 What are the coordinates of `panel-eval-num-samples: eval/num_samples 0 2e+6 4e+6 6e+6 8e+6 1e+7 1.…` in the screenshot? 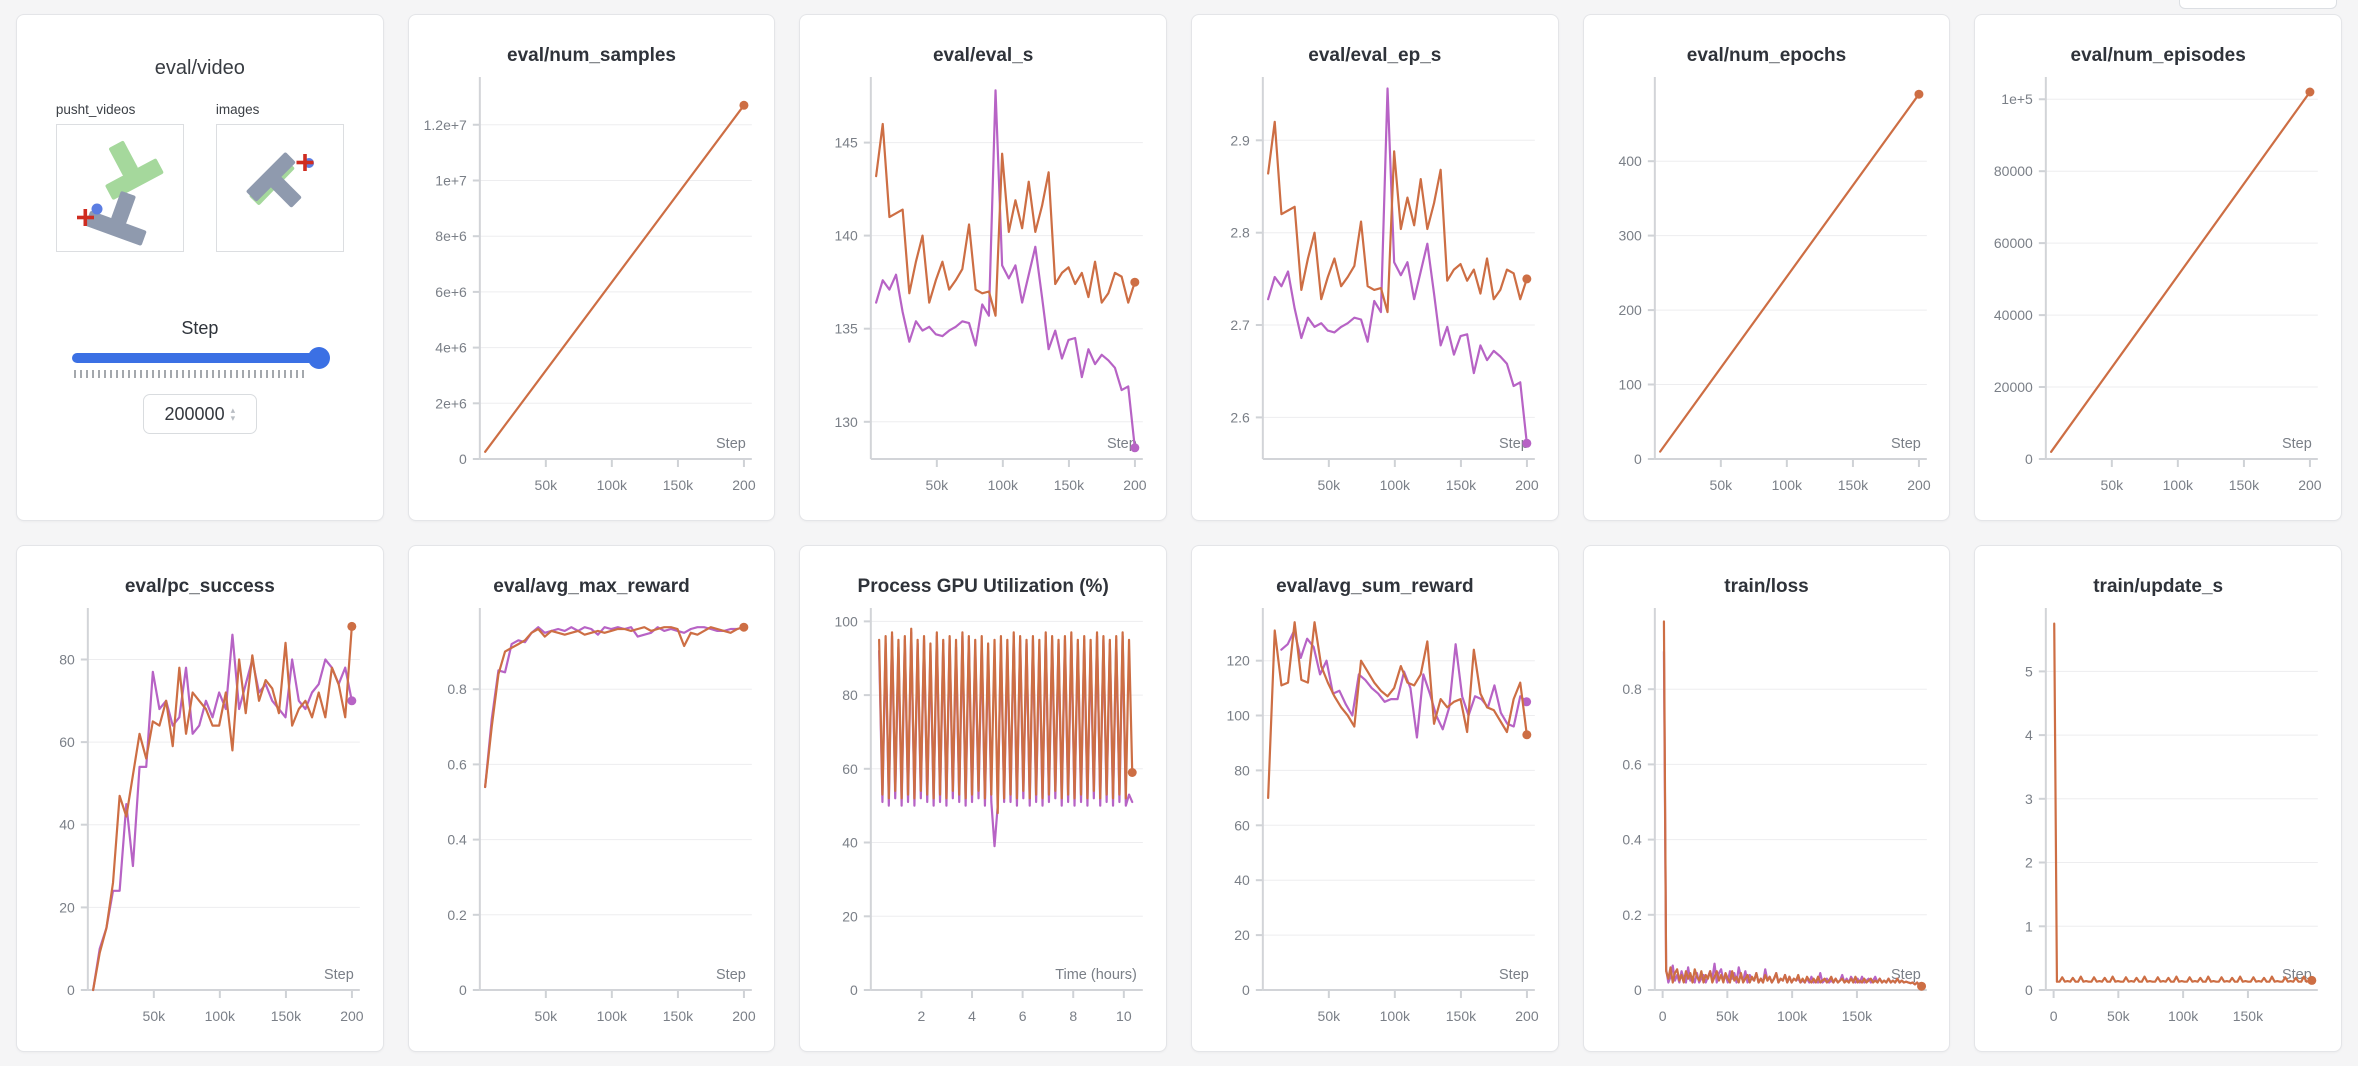 It's located at (591, 267).